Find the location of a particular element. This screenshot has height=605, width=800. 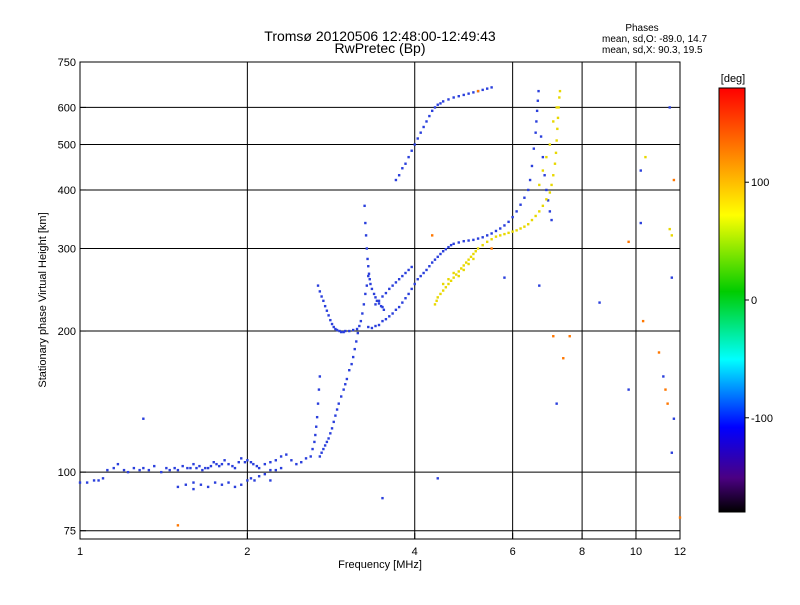

colorbar-tick-label: 0 is located at coordinates (754, 301).